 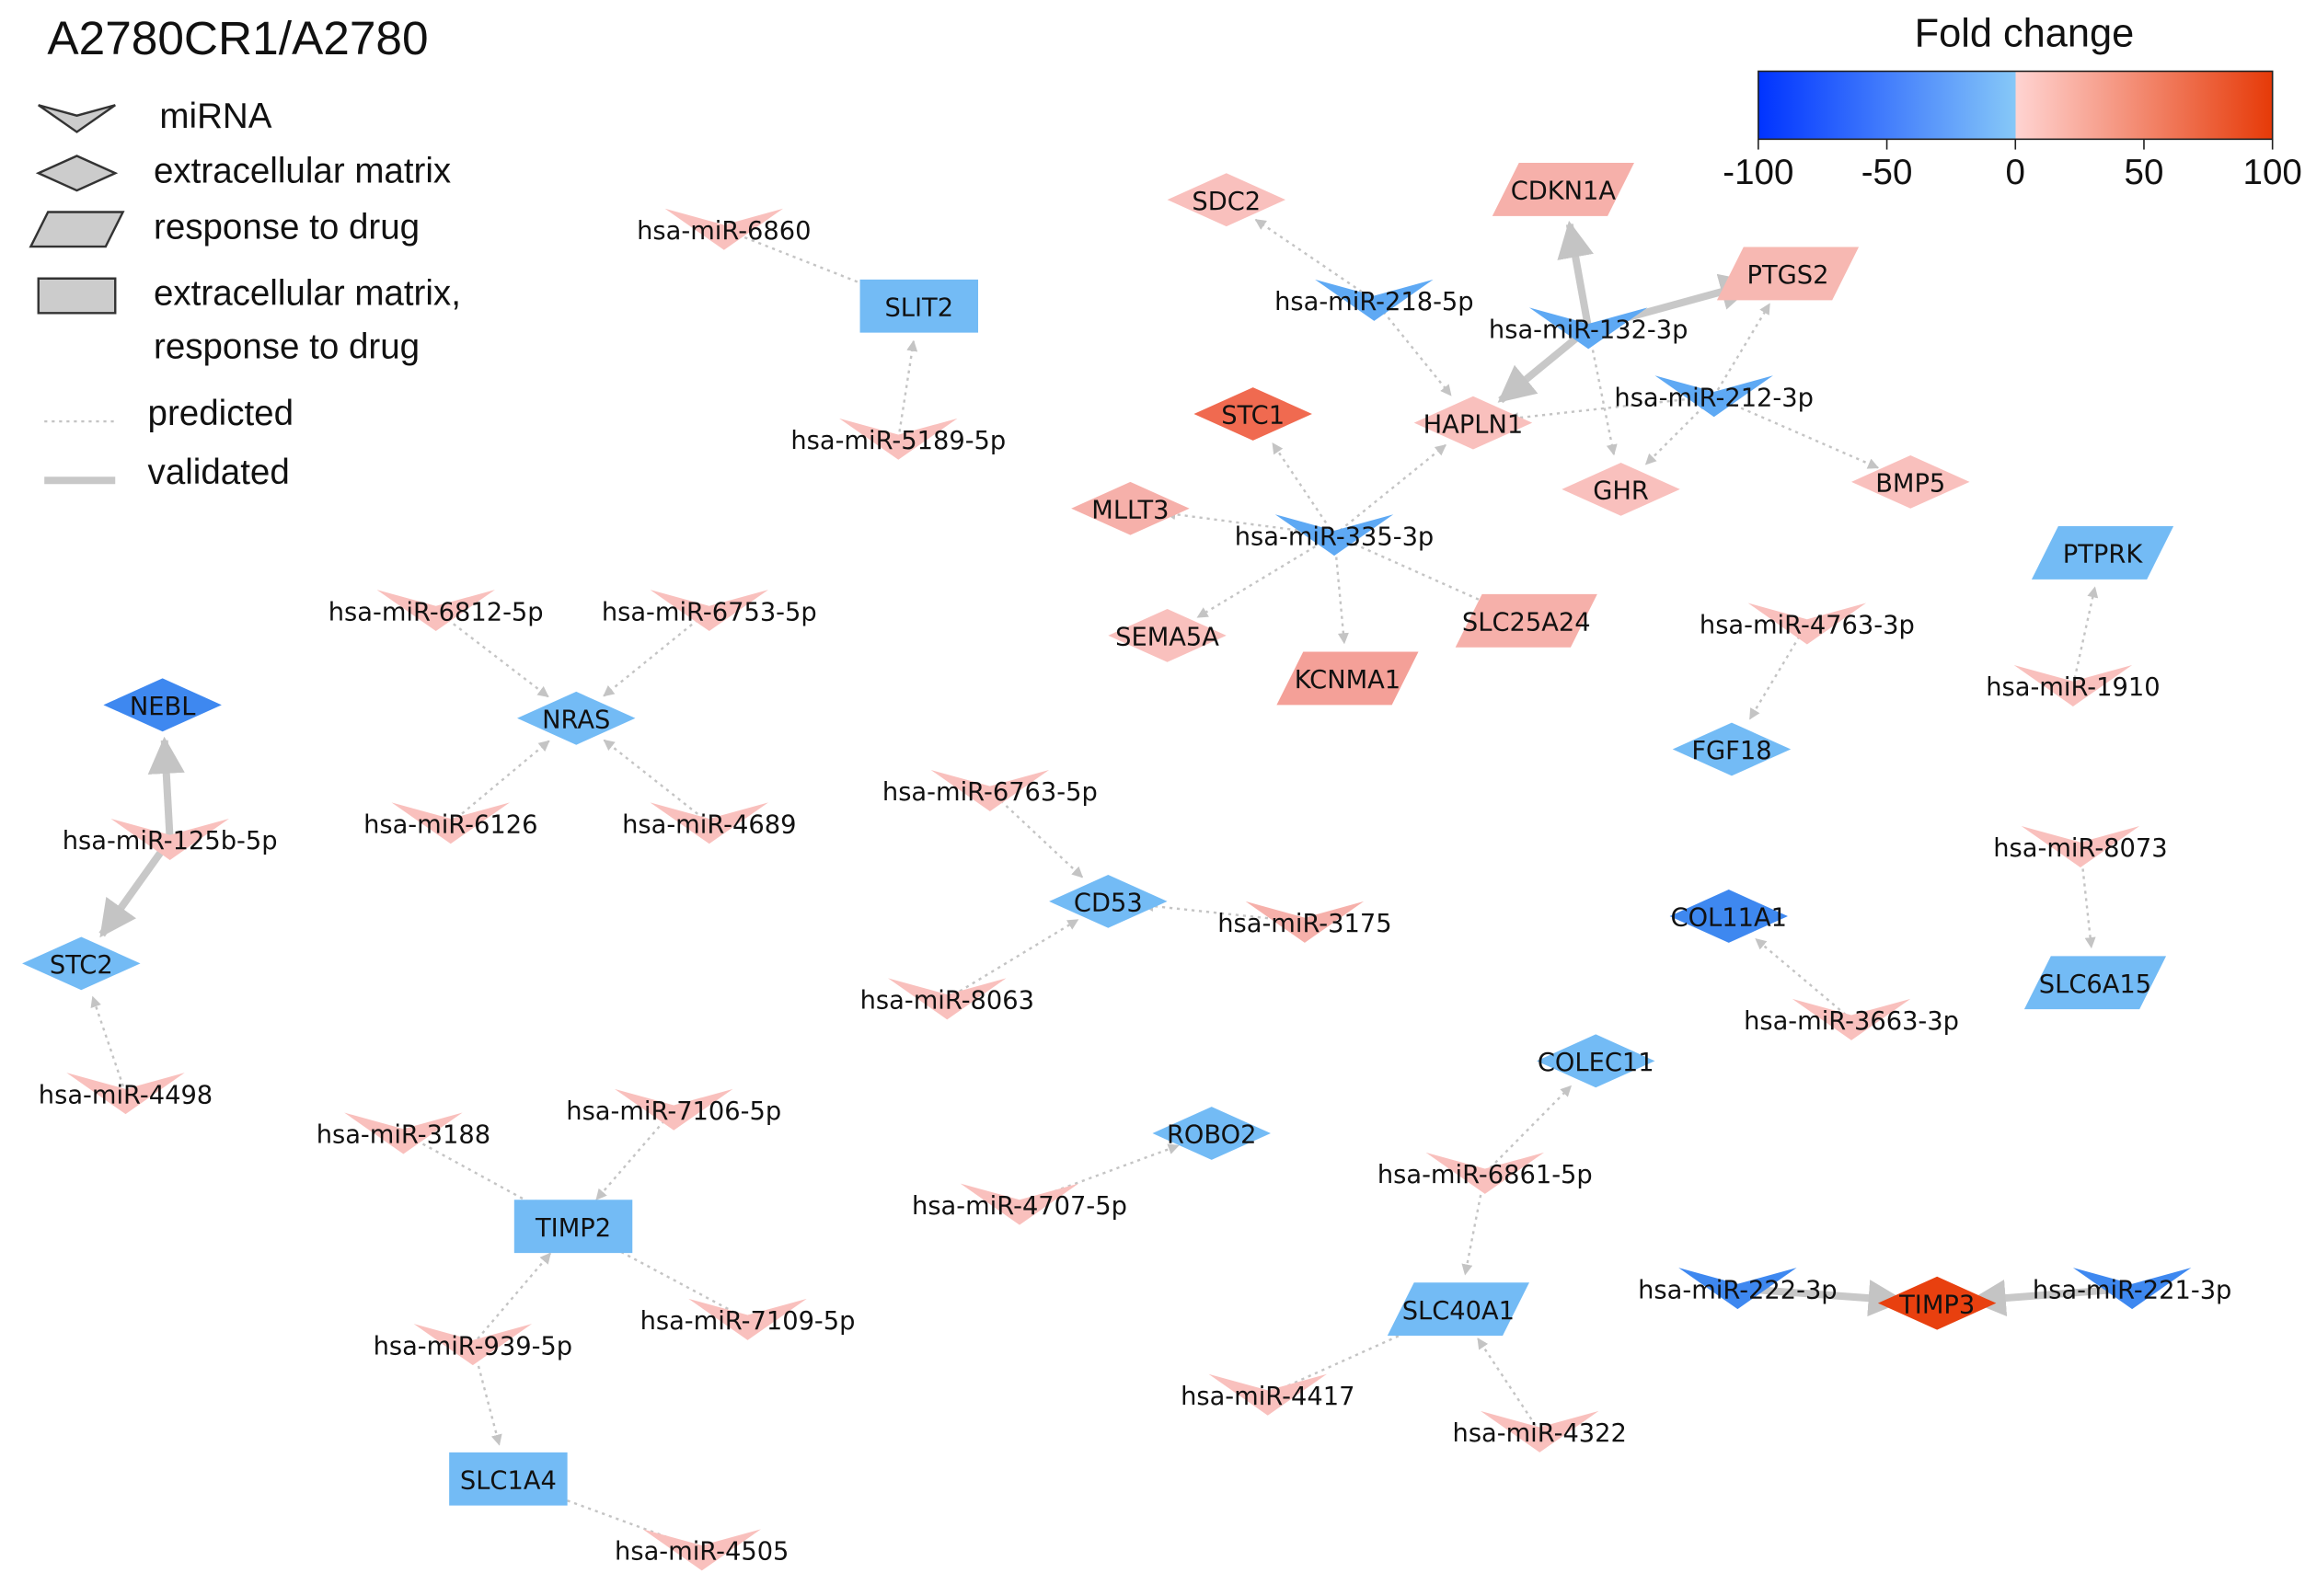 I want to click on node-label: HAPLN1, so click(x=1473, y=425).